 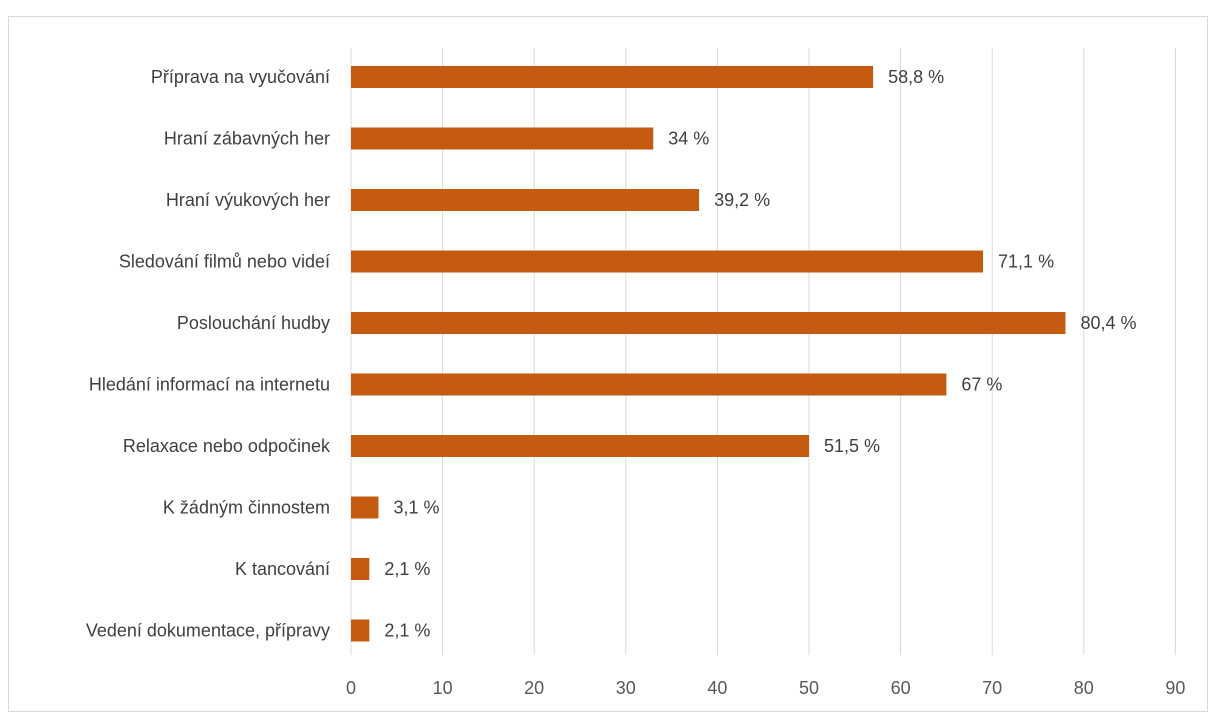 I want to click on category-label: Příprava na vyučování, so click(x=240, y=77).